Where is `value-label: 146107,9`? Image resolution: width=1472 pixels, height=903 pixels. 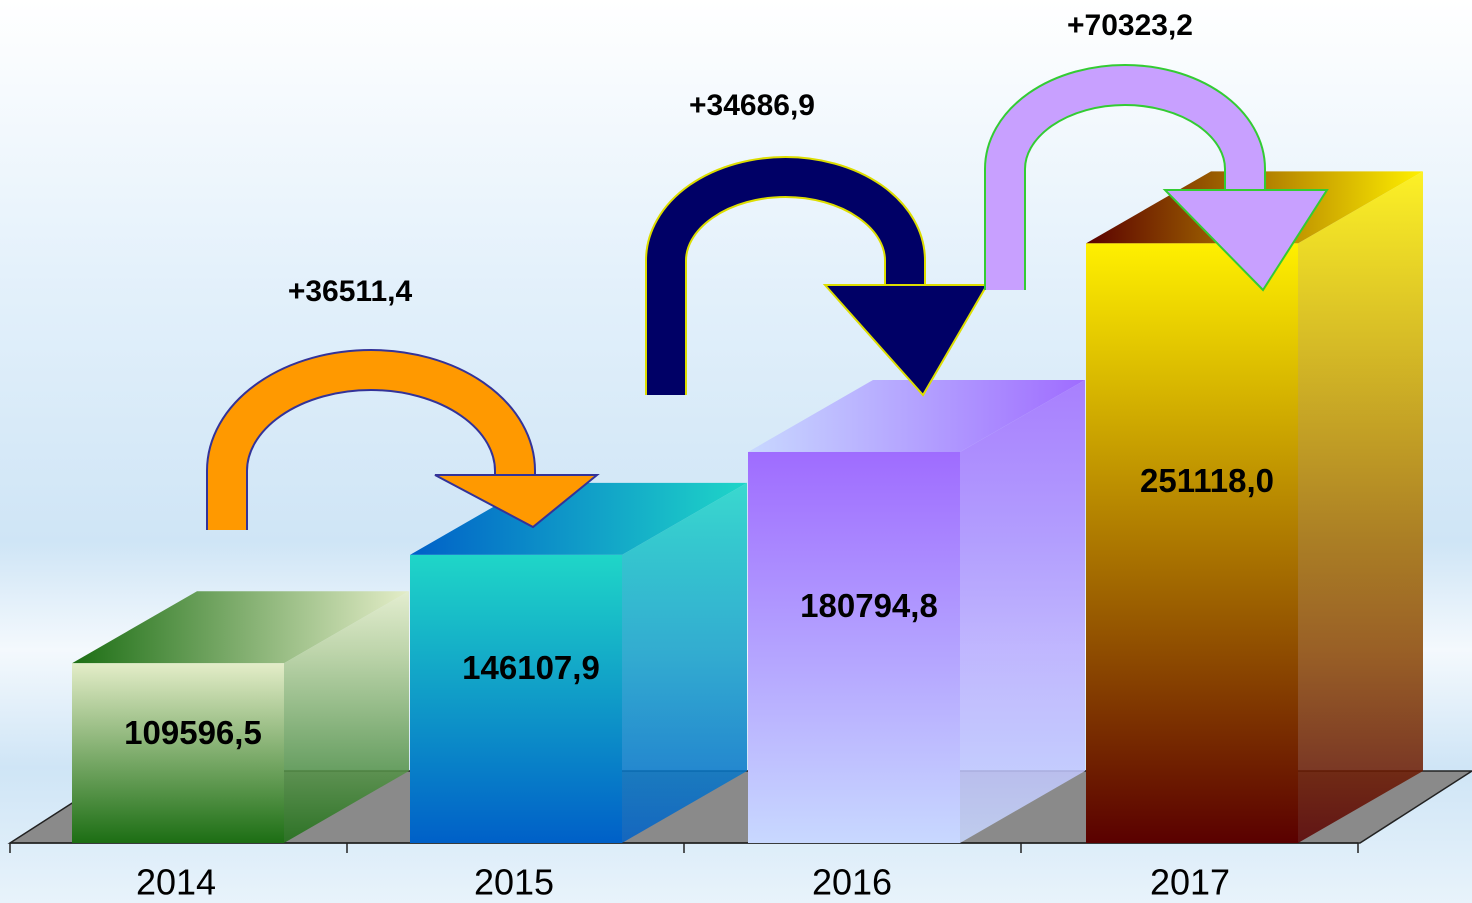 value-label: 146107,9 is located at coordinates (531, 667).